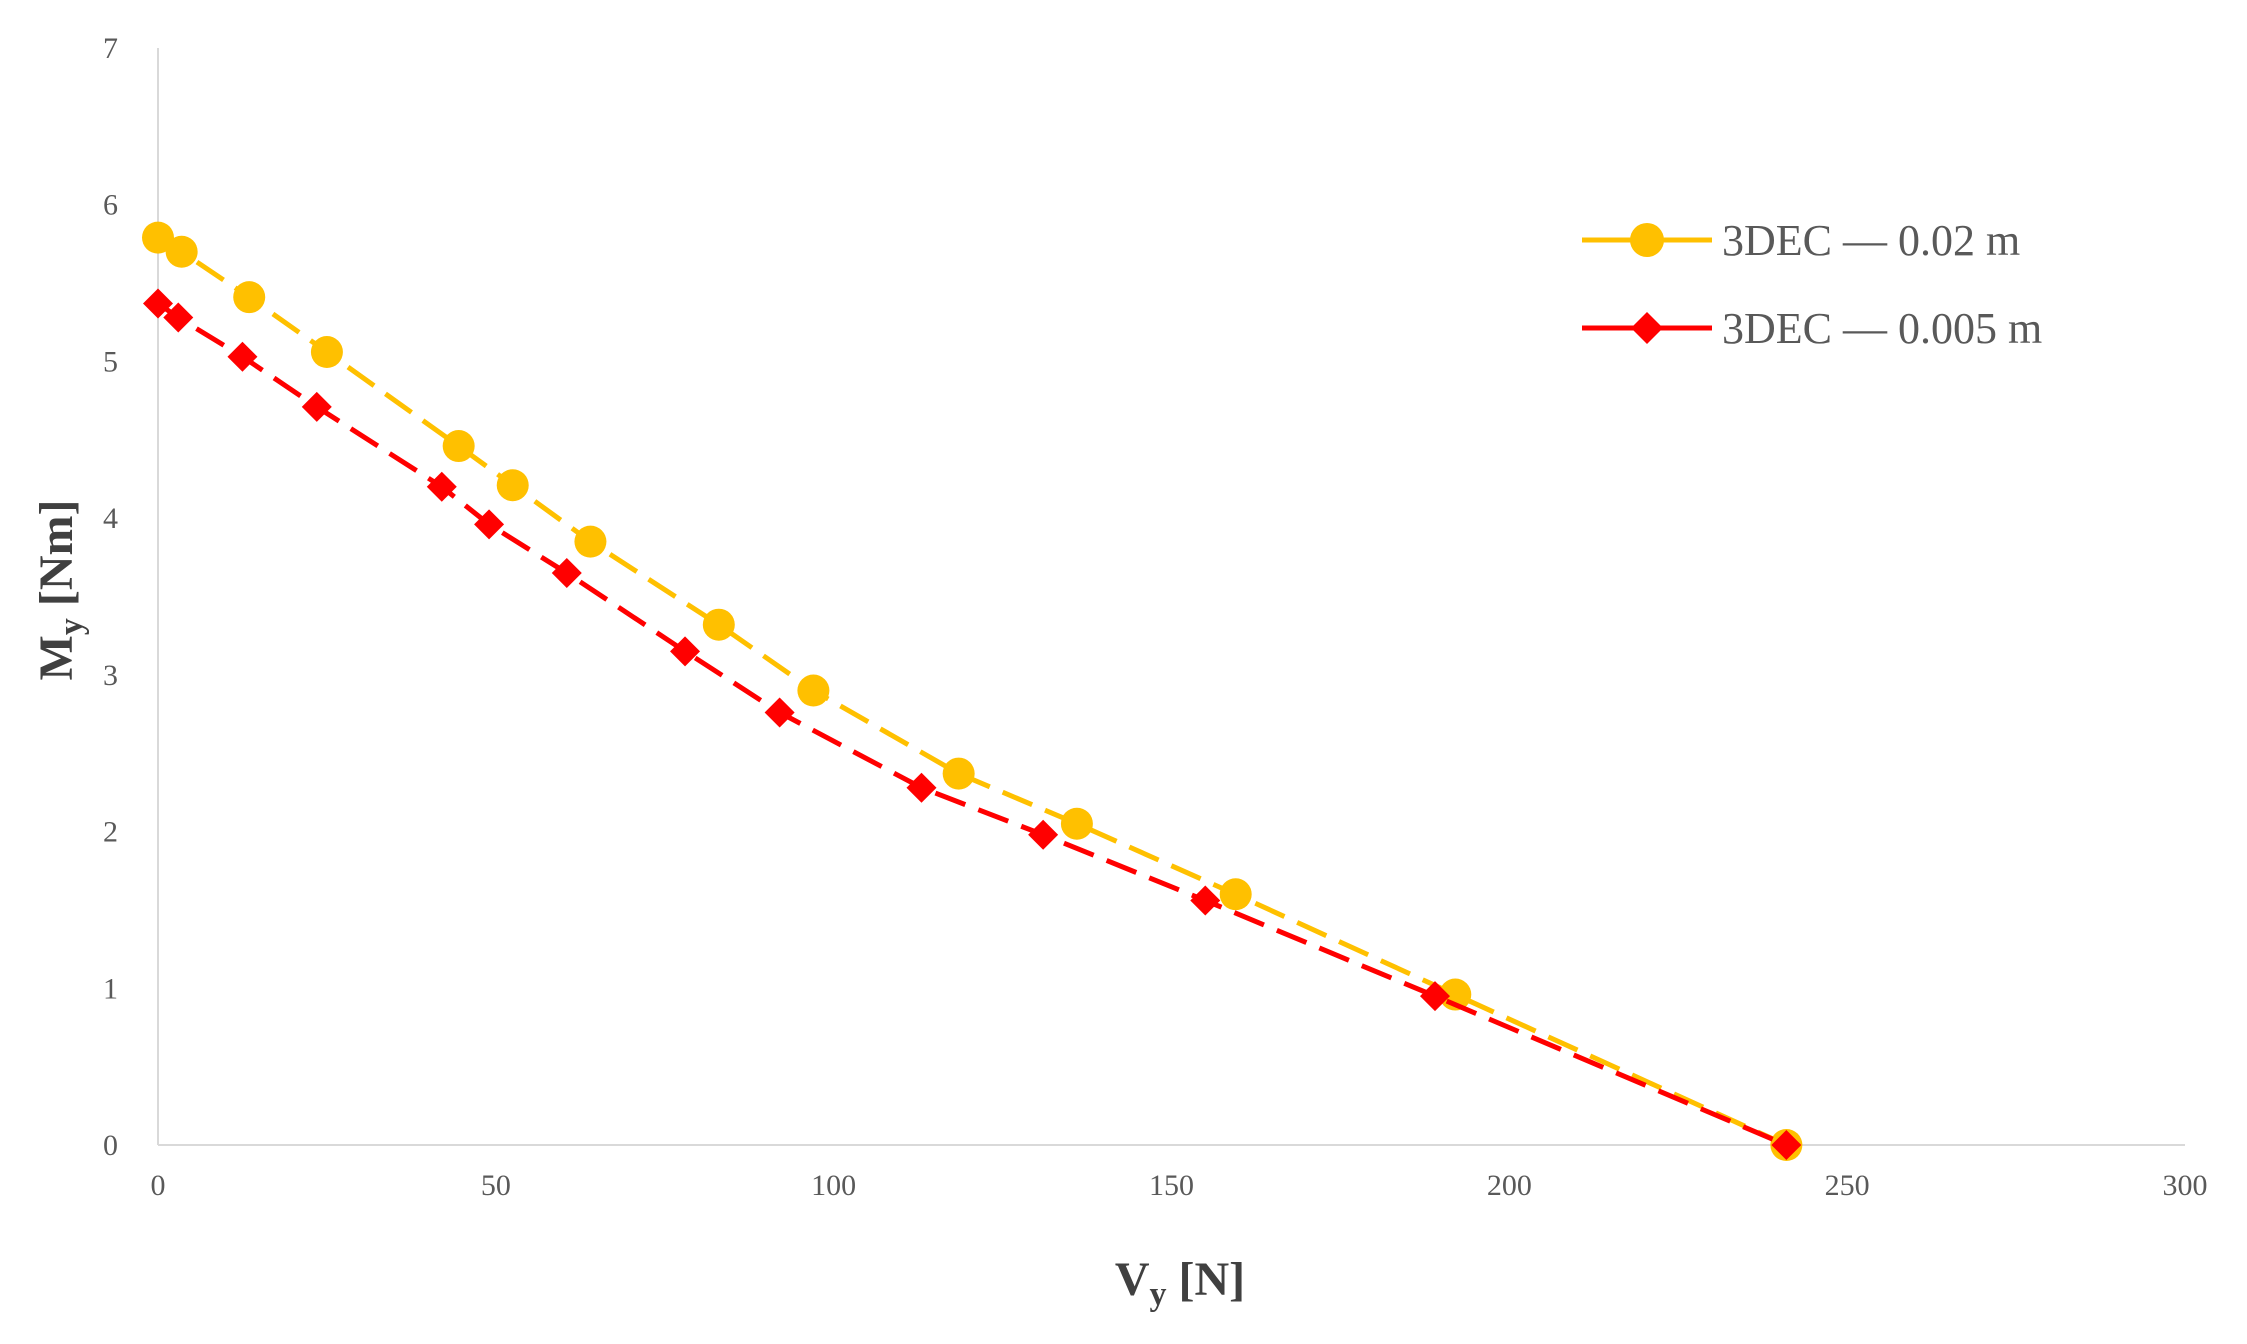  What do you see at coordinates (1158, 1294) in the screenshot?
I see `x-axis-title-sub: y` at bounding box center [1158, 1294].